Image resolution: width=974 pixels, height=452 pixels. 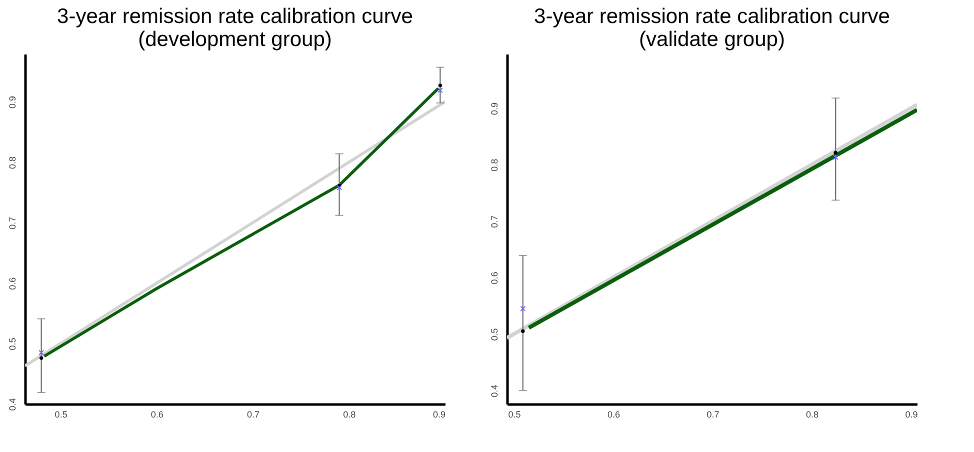 I want to click on chart-title: 3-year remission rate calibration curve (development group), so click(x=235, y=28).